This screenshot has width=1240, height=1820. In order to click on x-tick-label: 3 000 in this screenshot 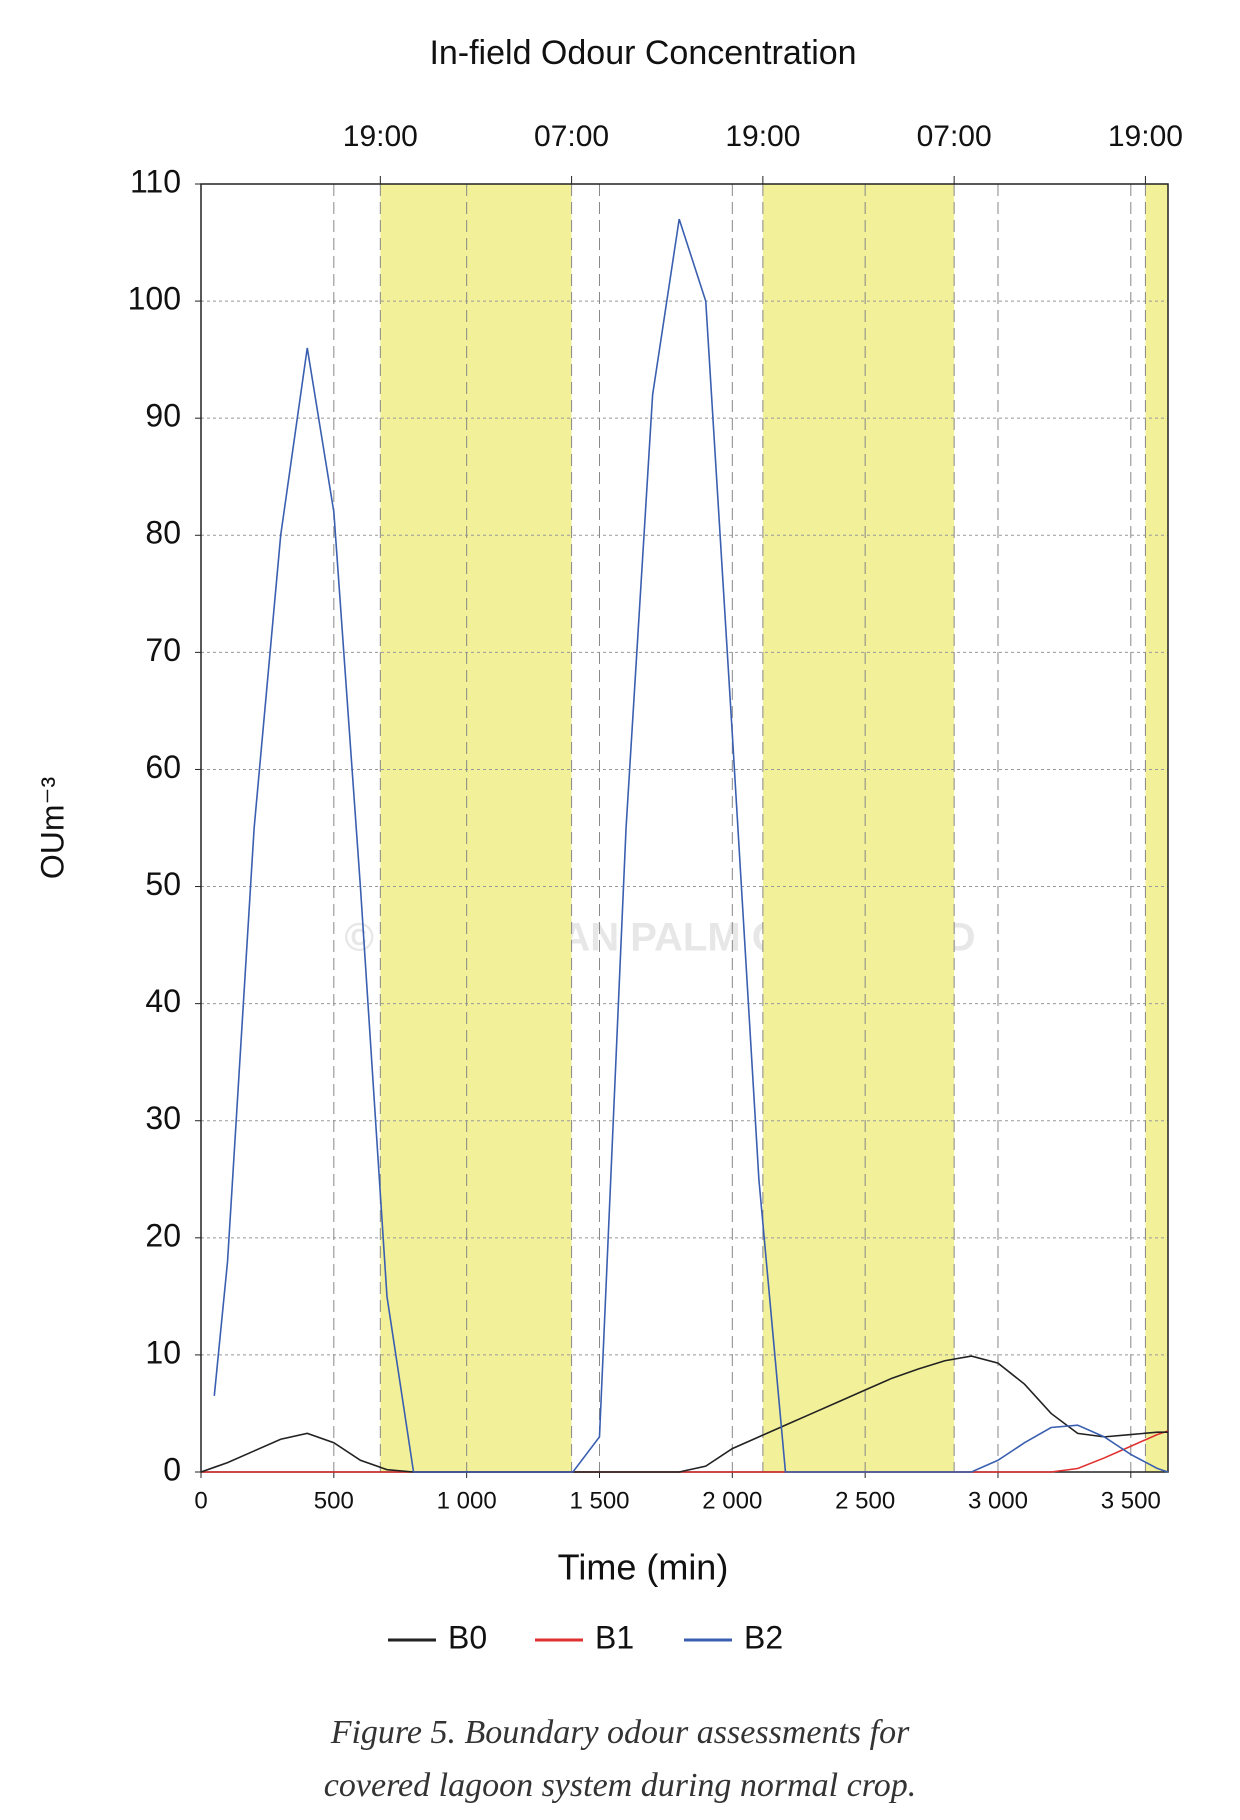, I will do `click(998, 1500)`.